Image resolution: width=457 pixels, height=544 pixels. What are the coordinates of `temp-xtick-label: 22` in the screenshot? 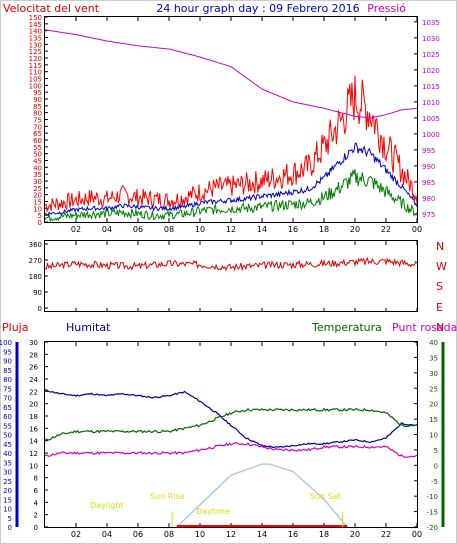 It's located at (386, 534).